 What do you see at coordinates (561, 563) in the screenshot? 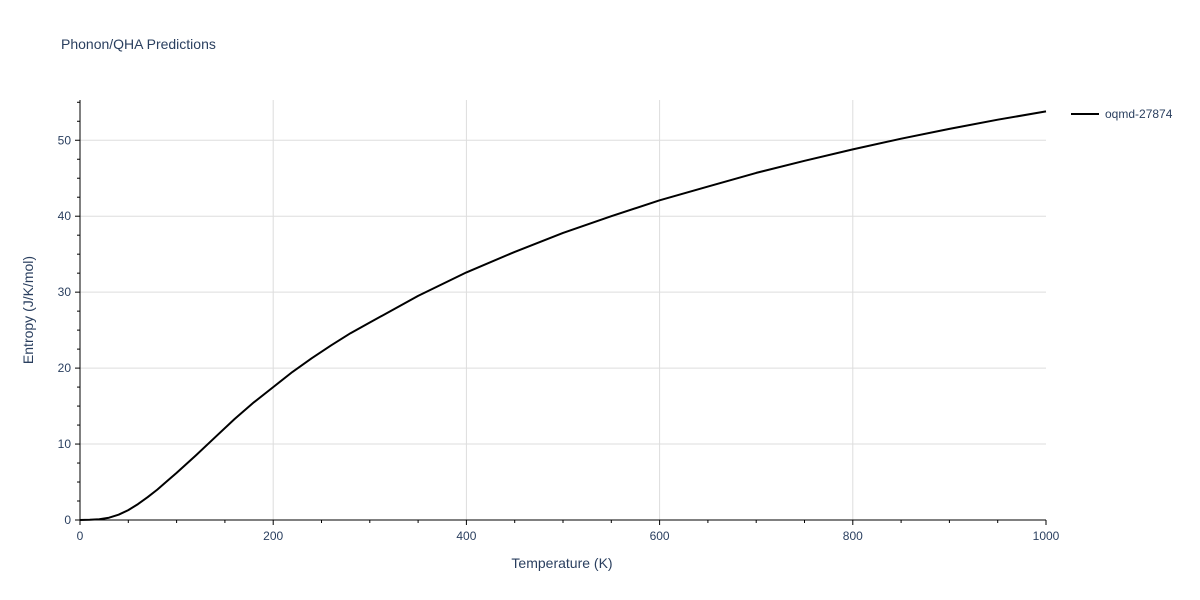
I see `x-axis-title: Temperature (K)` at bounding box center [561, 563].